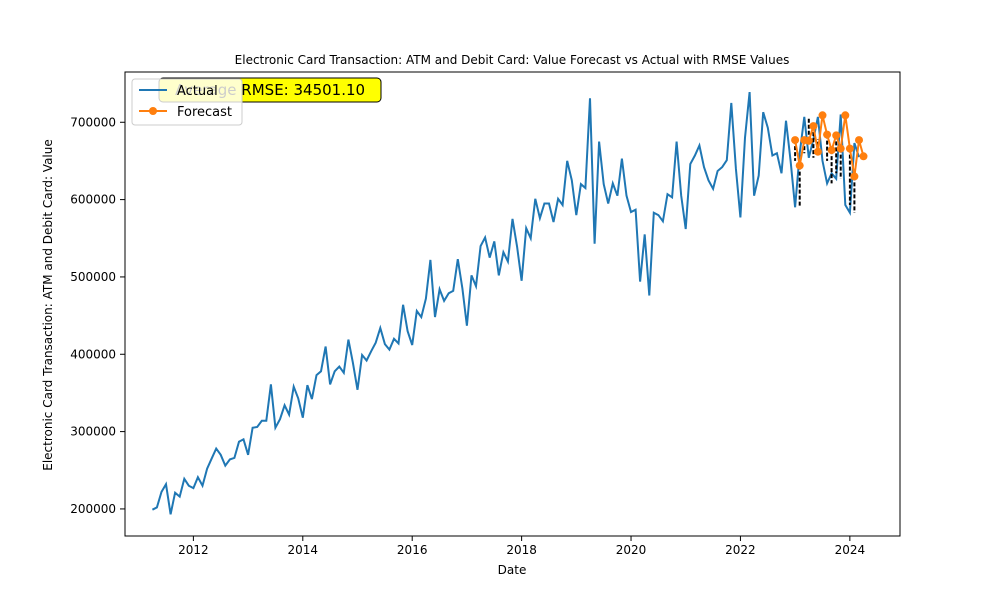  Describe the element at coordinates (631, 550) in the screenshot. I see `x-tick-label: 2020` at that location.